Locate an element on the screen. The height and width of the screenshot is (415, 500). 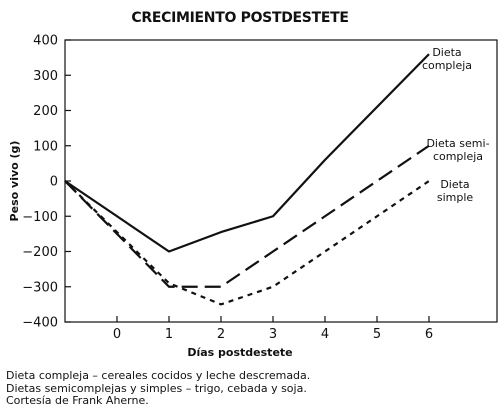
x-tick-label: 0 is located at coordinates (117, 334).